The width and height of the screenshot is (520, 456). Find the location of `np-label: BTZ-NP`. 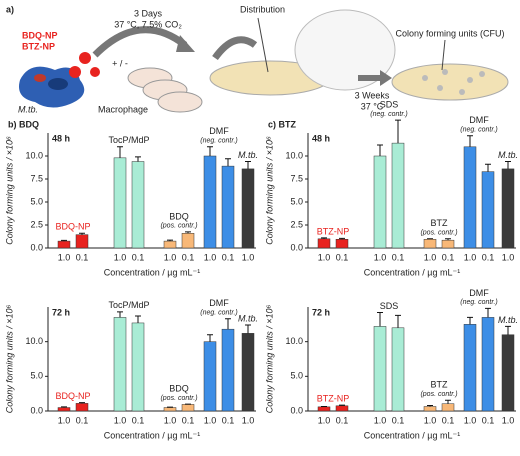

np-label: BTZ-NP is located at coordinates (38, 46).